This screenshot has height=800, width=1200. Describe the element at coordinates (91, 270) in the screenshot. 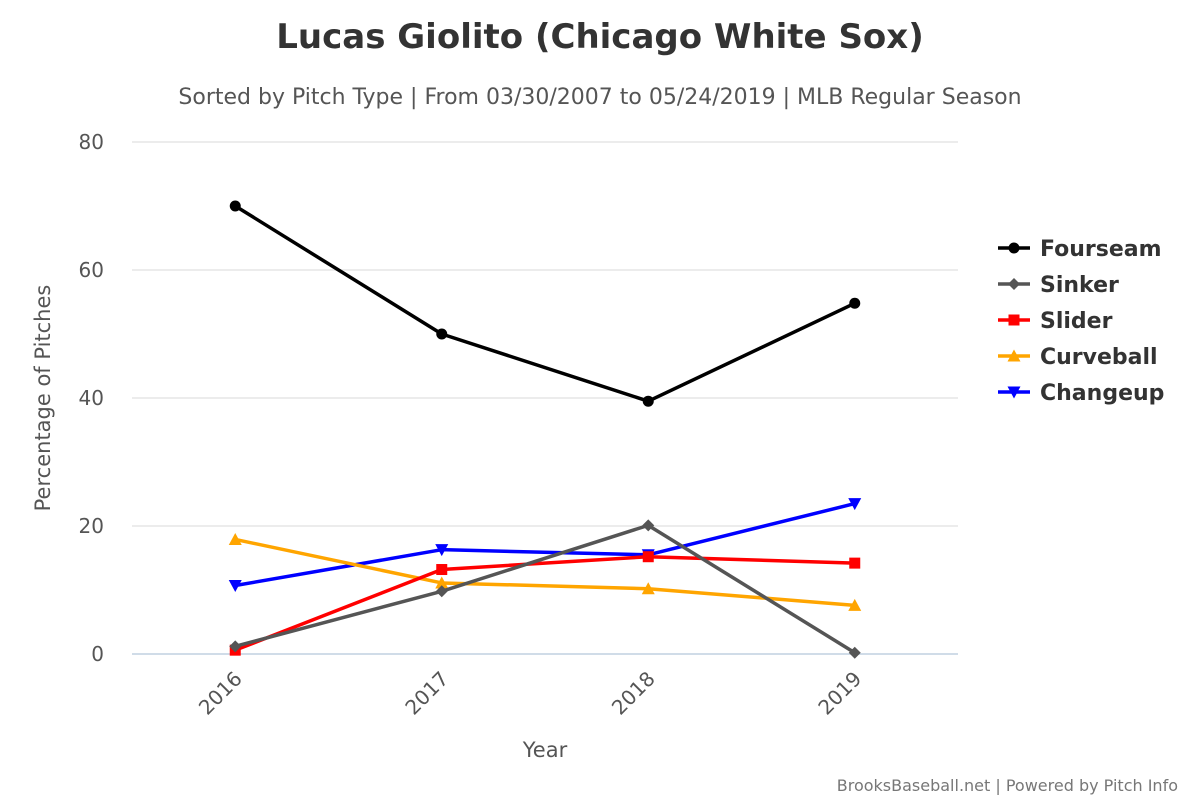

I see `y-tick-label: 60` at that location.